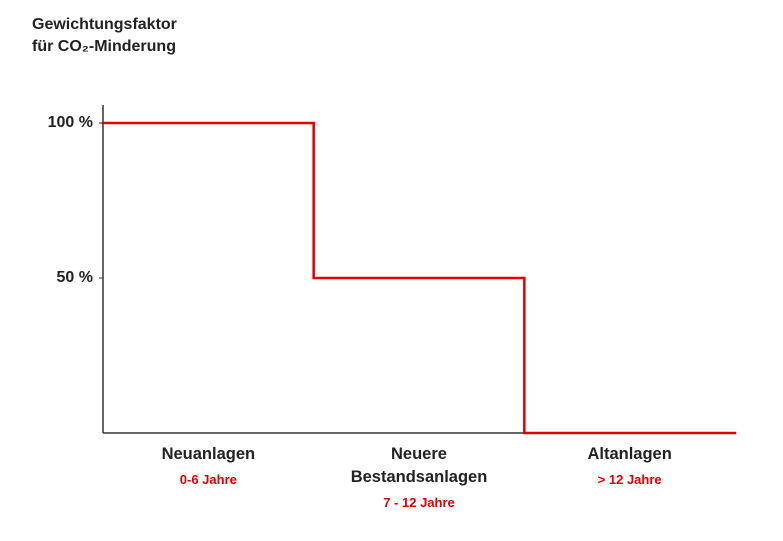 This screenshot has width=783, height=541. Describe the element at coordinates (208, 454) in the screenshot. I see `category-label: Neuanlagen` at that location.